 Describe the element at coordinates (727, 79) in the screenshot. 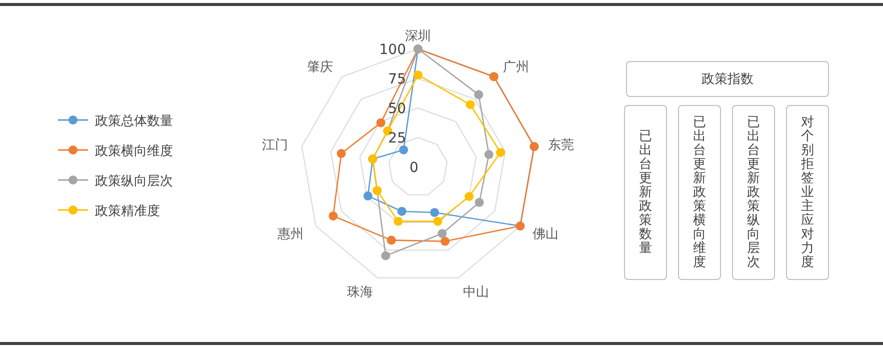

I see `text: 政策指数` at that location.